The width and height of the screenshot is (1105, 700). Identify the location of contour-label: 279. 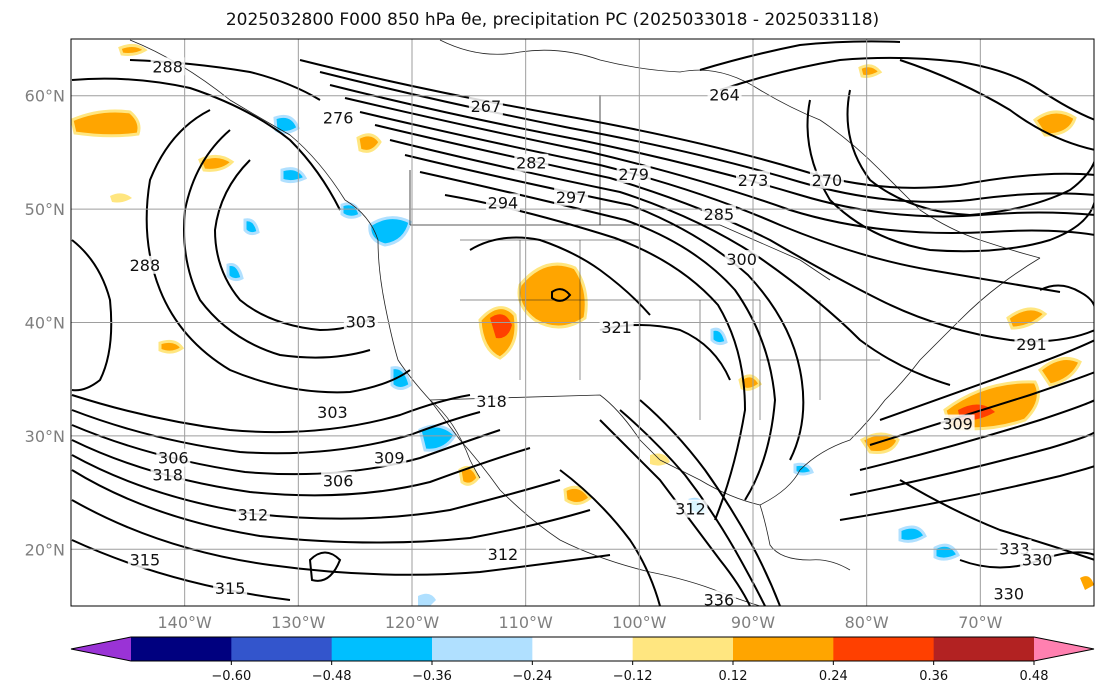
(633, 174).